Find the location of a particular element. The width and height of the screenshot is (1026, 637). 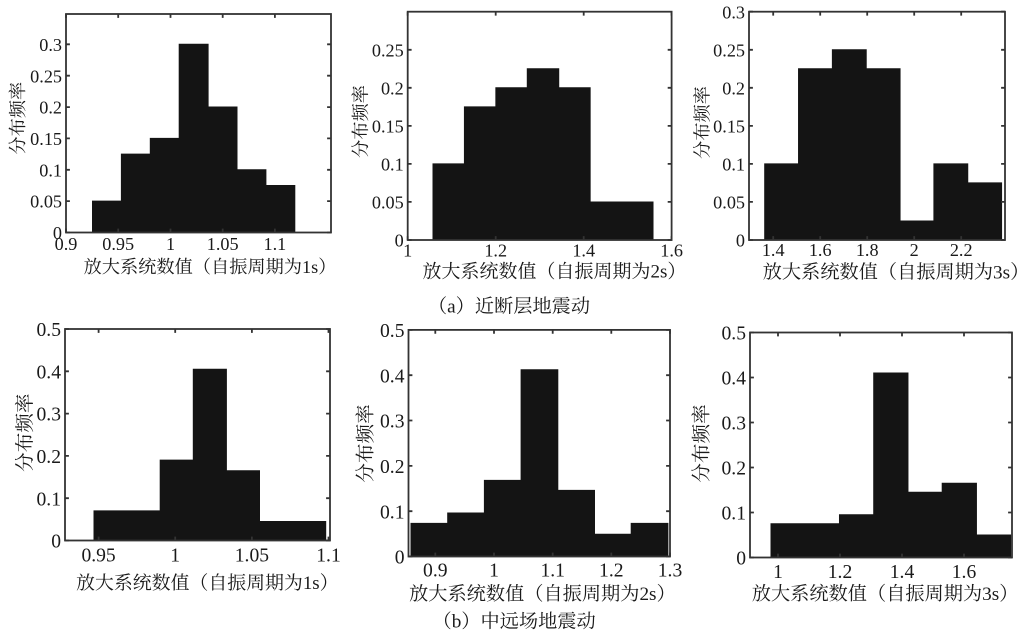

svg-text: a is located at coordinates (451, 307).